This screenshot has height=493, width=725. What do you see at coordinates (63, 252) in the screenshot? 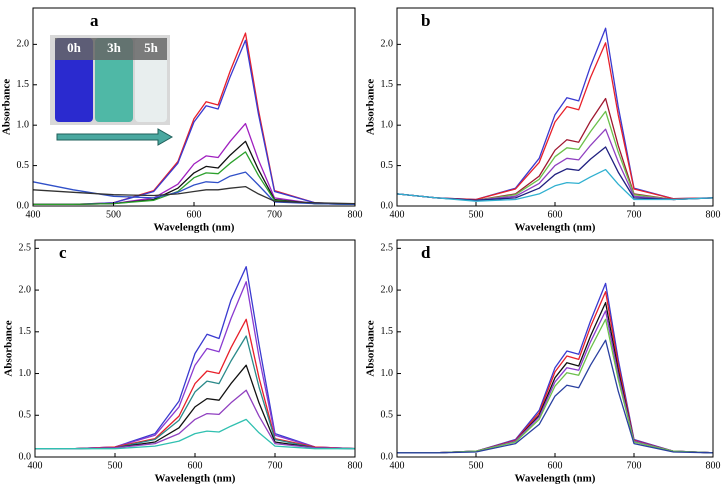
I see `panel-label: c` at bounding box center [63, 252].